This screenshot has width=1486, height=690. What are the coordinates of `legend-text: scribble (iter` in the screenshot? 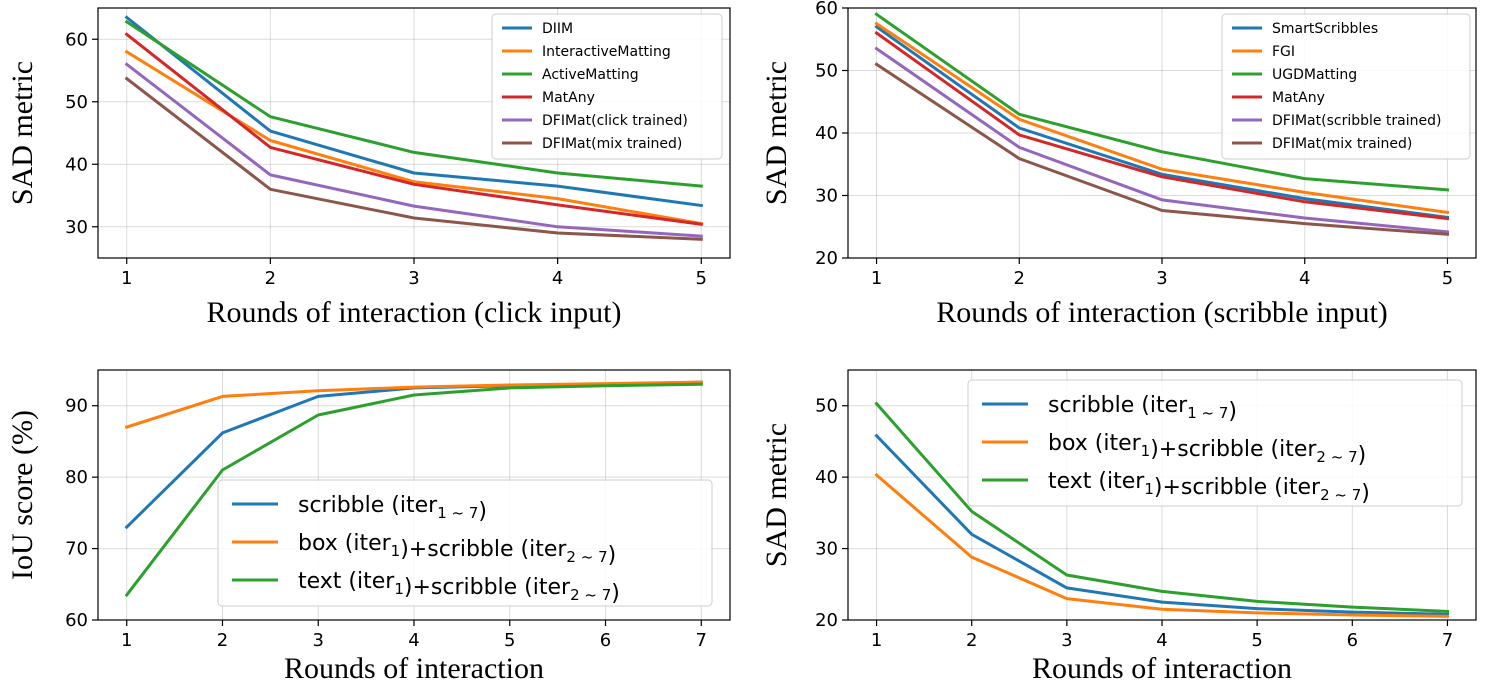 It's located at (1118, 405).